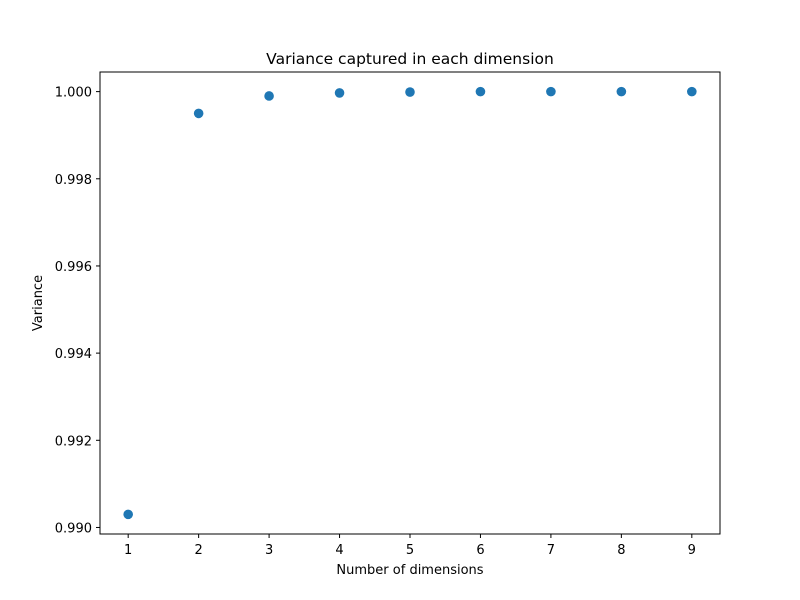 The width and height of the screenshot is (800, 600). I want to click on x-tick-label: 9, so click(692, 550).